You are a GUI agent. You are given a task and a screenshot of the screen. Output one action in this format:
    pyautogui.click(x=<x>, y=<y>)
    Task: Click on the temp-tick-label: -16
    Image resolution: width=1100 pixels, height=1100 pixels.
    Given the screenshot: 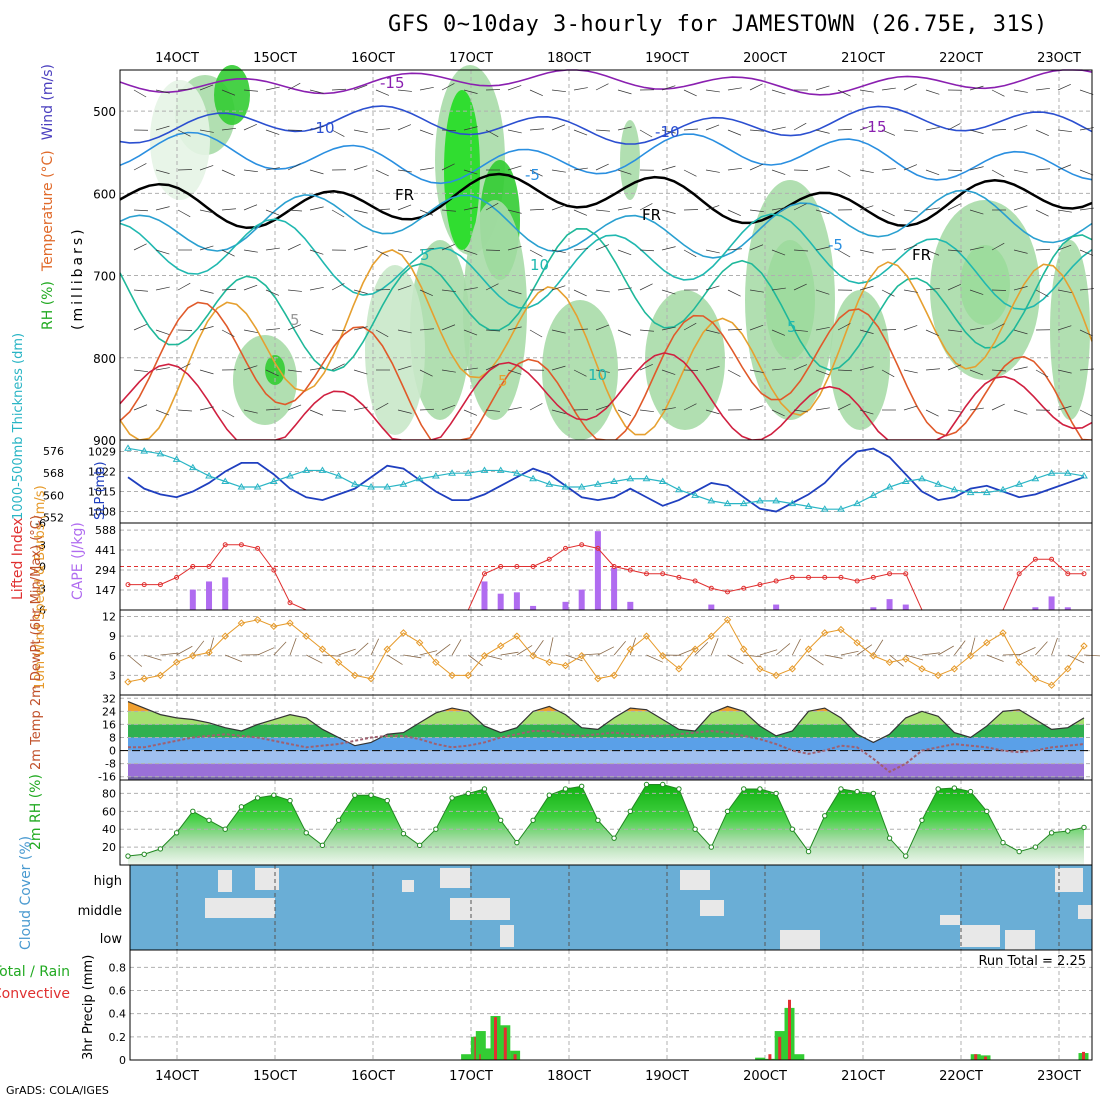 What is the action you would take?
    pyautogui.click(x=107, y=777)
    